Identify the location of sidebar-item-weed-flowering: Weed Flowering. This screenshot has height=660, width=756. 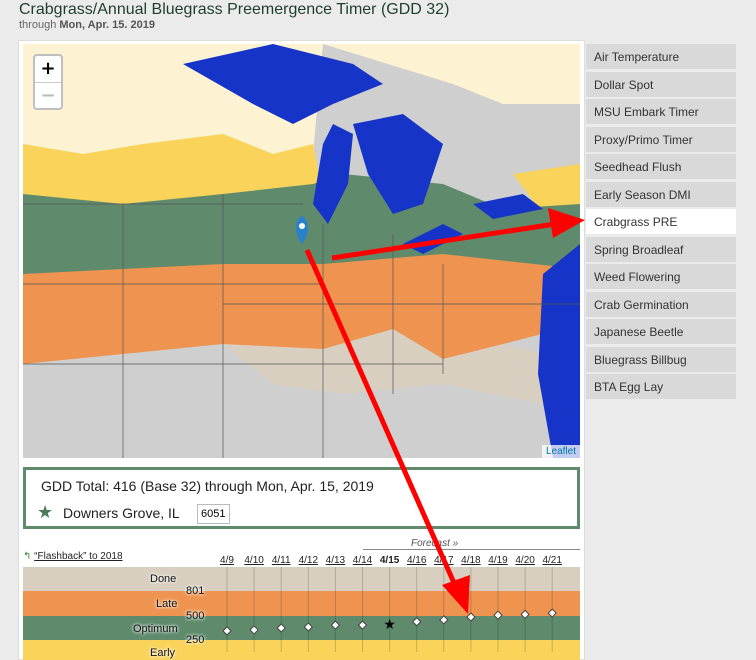
(661, 276).